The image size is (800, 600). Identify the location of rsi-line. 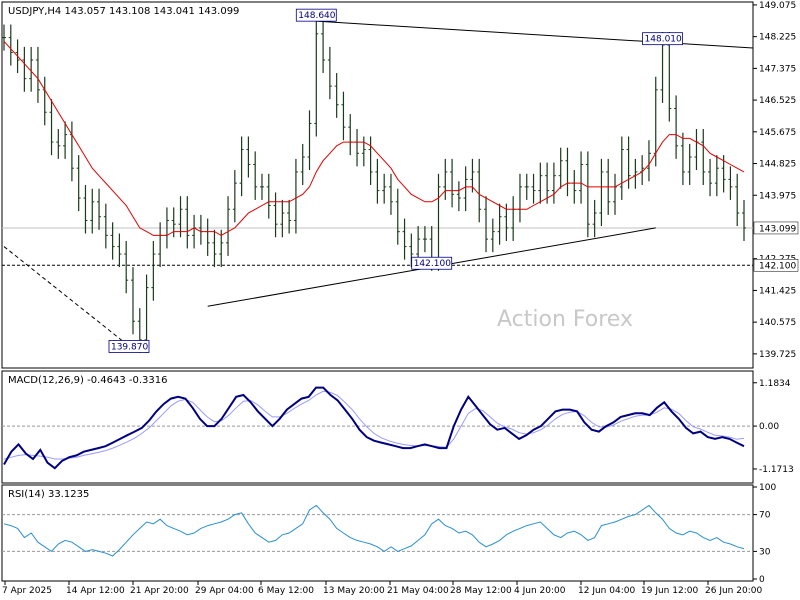
(374, 530).